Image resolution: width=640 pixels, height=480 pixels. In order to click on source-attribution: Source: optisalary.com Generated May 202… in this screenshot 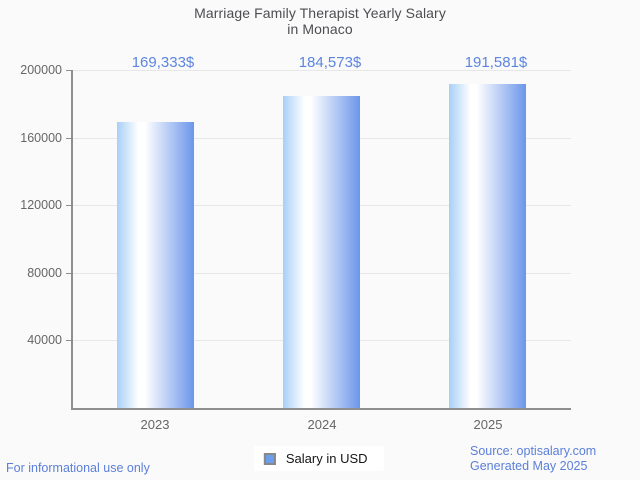, I will do `click(533, 459)`.